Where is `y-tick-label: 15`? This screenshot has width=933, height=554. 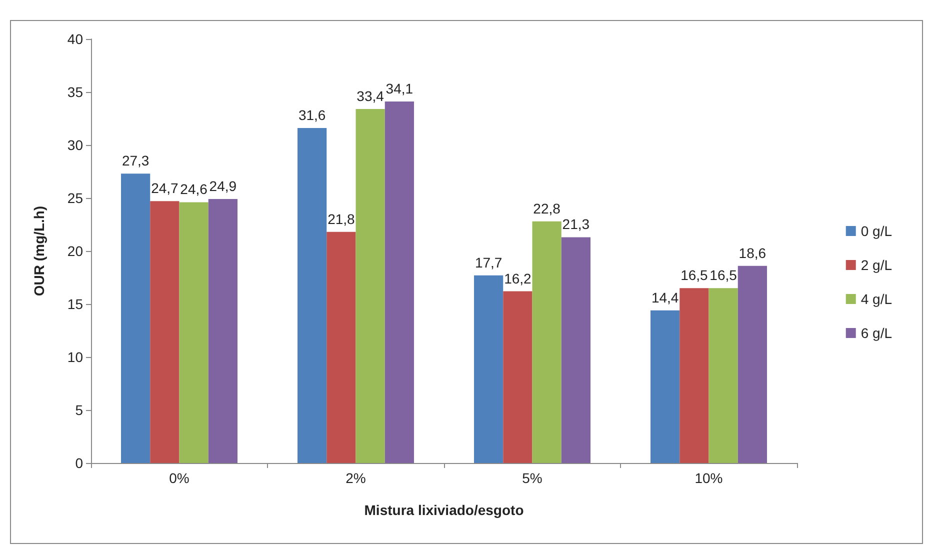 y-tick-label: 15 is located at coordinates (75, 304).